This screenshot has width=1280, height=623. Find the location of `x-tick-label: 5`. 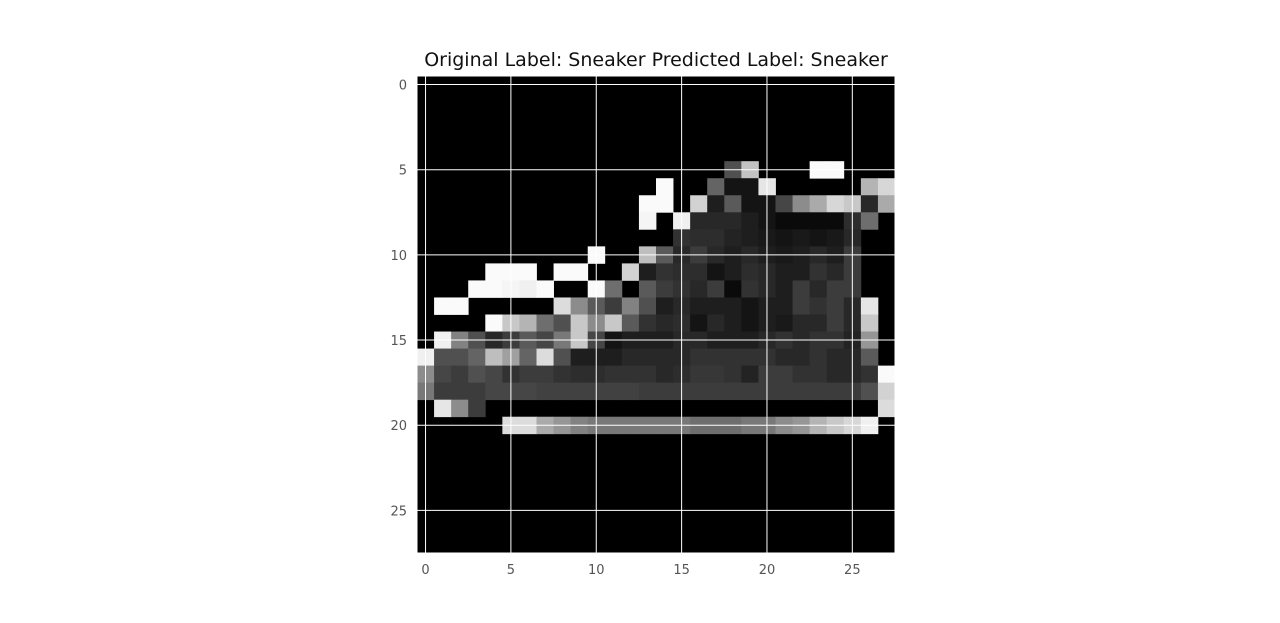

x-tick-label: 5 is located at coordinates (511, 570).